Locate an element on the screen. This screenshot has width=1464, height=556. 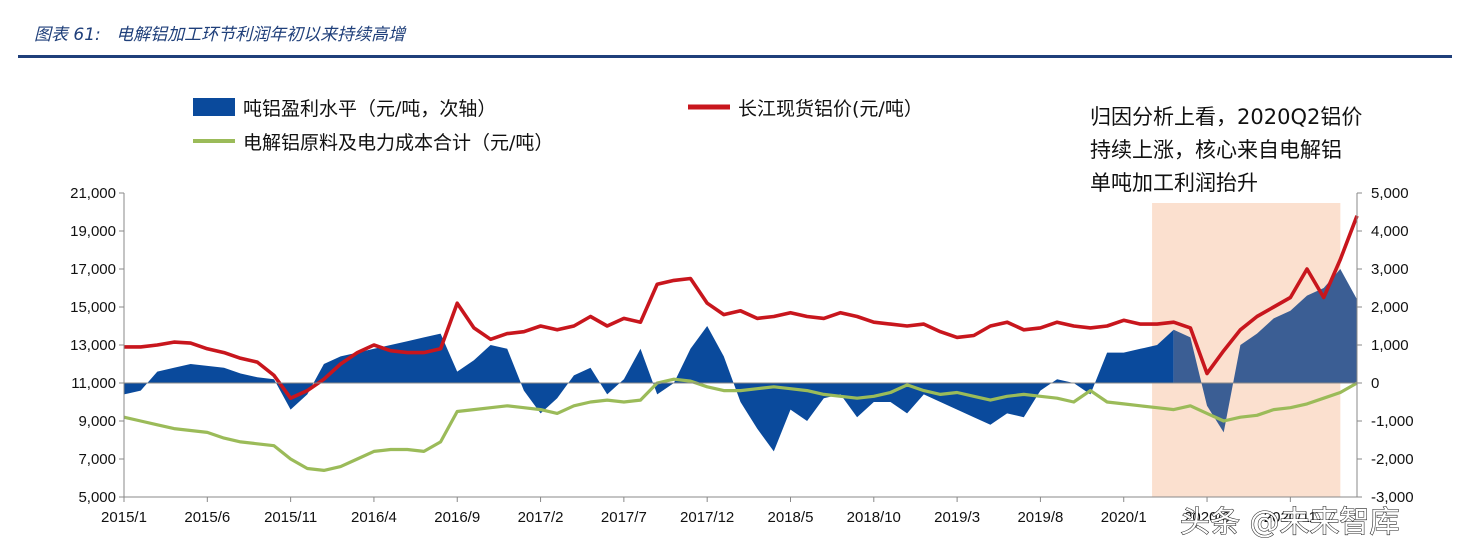
x-tick-label: 2020/1 is located at coordinates (1124, 517).